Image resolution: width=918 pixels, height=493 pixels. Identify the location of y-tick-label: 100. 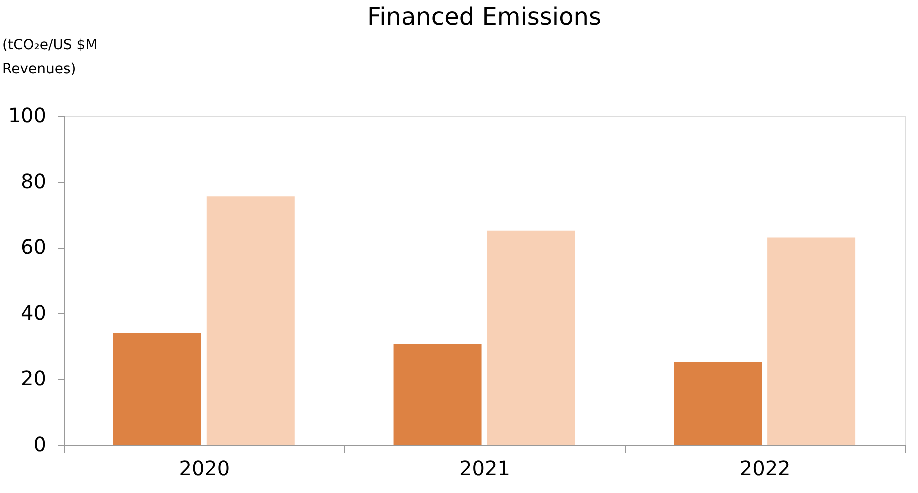
(27, 116).